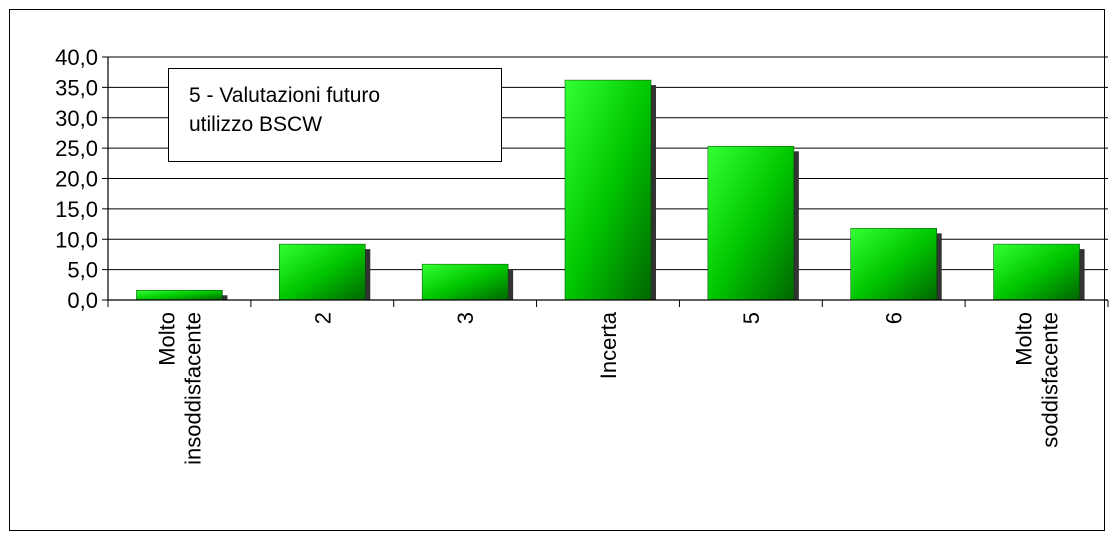 The height and width of the screenshot is (540, 1116). What do you see at coordinates (76, 87) in the screenshot?
I see `y-tick-label: 35,0` at bounding box center [76, 87].